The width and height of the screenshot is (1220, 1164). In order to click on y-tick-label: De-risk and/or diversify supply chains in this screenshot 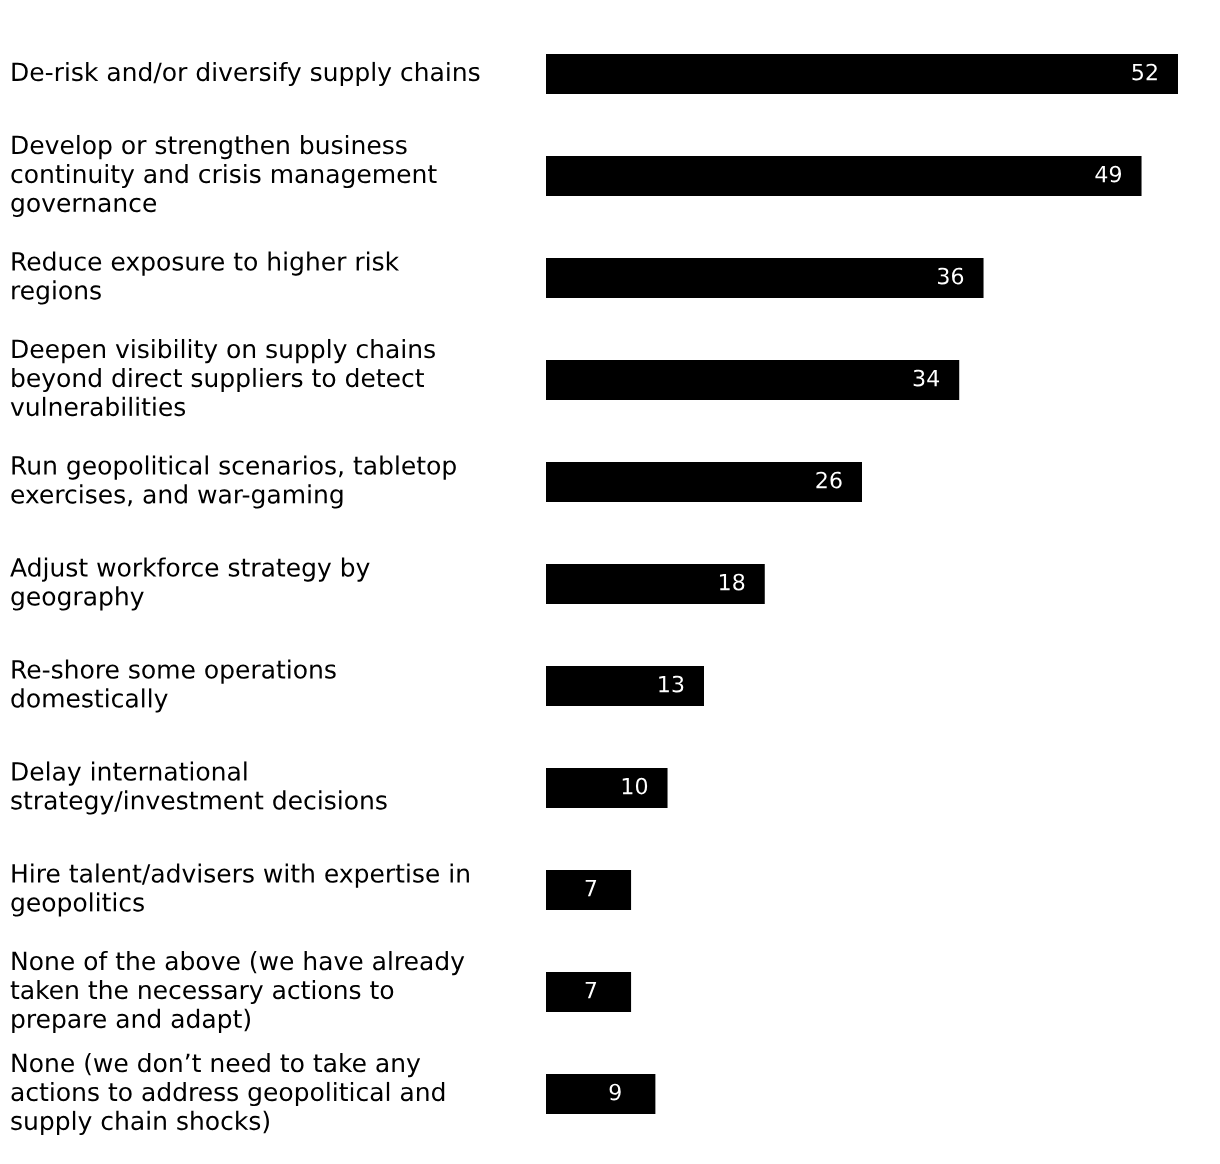, I will do `click(246, 74)`.